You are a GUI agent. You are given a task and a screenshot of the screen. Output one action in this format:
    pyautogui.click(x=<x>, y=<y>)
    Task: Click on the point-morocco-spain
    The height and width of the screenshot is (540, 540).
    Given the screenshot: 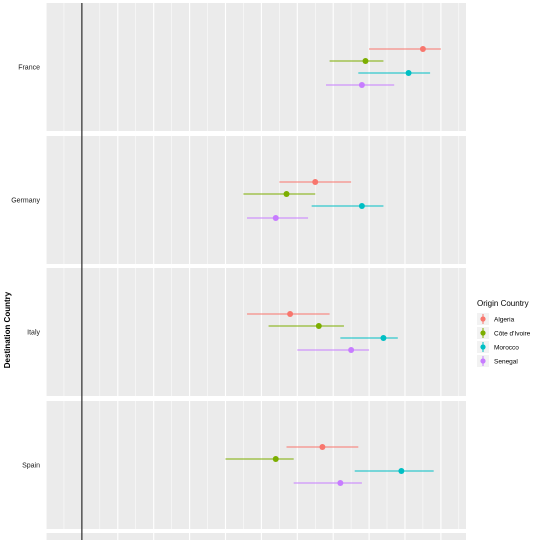 What is the action you would take?
    pyautogui.click(x=401, y=471)
    